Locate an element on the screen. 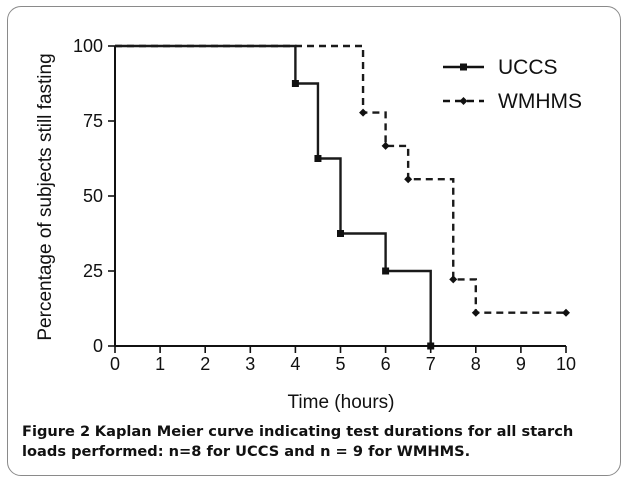 The height and width of the screenshot is (485, 629). x-tick-label: 1 is located at coordinates (160, 364).